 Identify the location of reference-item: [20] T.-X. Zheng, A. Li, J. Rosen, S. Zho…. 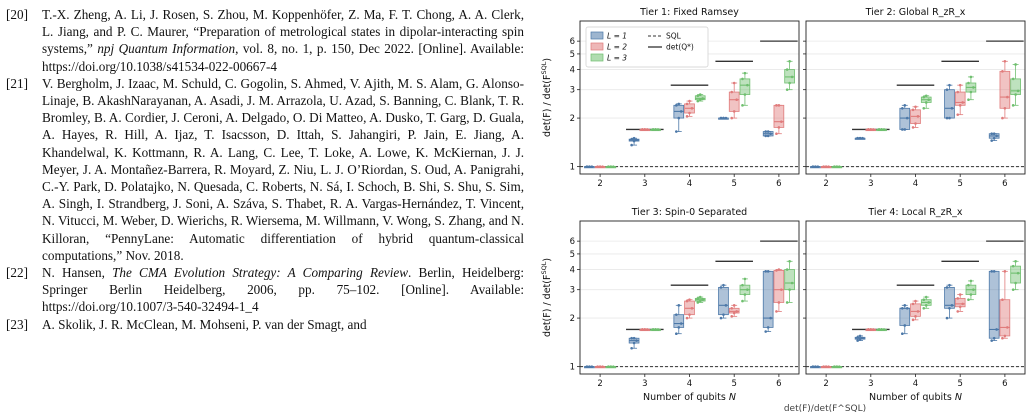
(265, 40).